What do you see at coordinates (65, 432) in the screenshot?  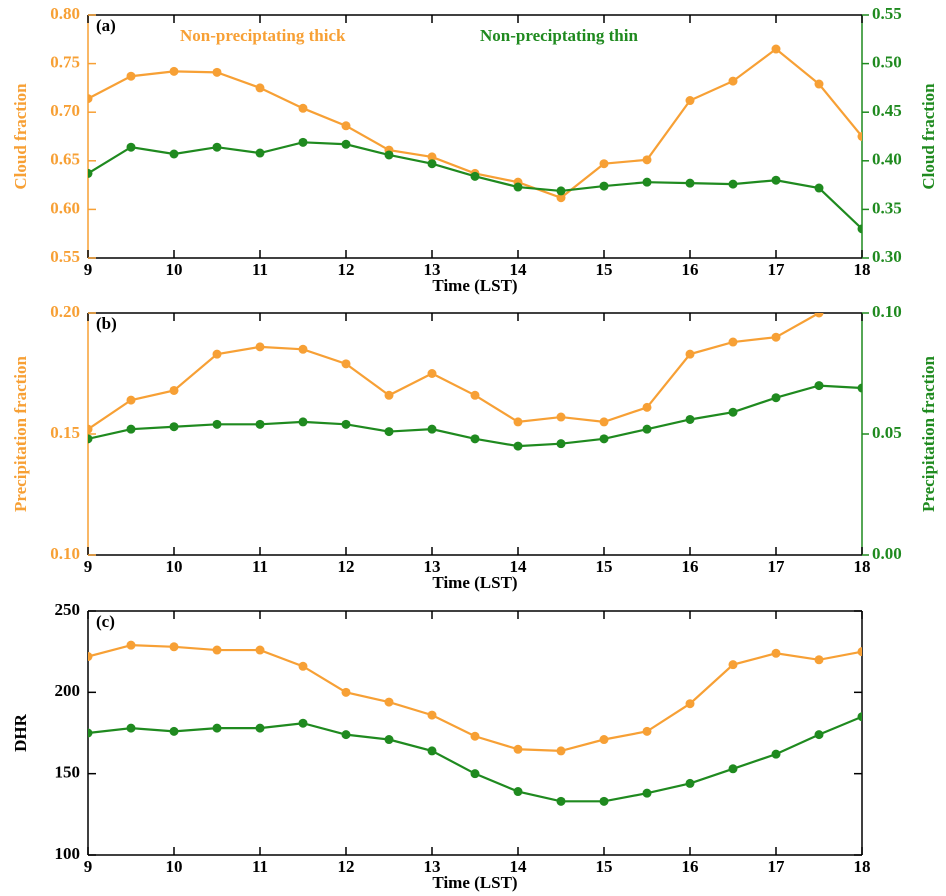 I see `y-tick-label: 0.15` at bounding box center [65, 432].